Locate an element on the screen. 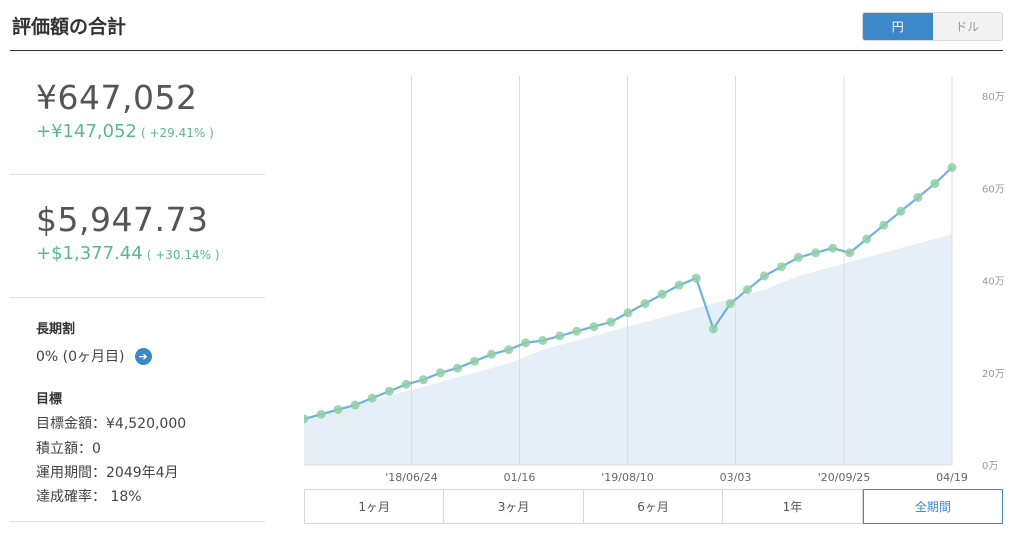 The width and height of the screenshot is (1024, 539). jpy-amount: ¥647,052 is located at coordinates (117, 97).